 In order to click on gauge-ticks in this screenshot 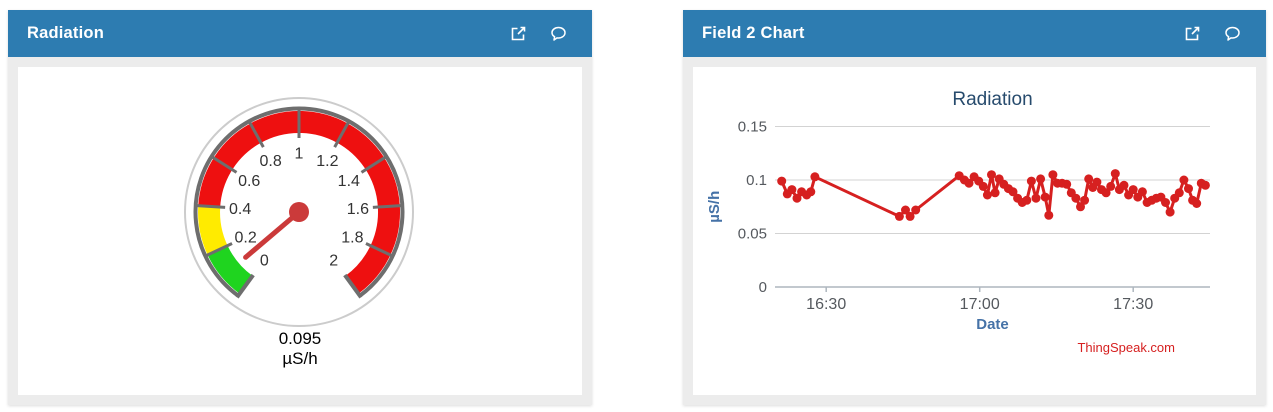, I will do `click(299, 203)`.